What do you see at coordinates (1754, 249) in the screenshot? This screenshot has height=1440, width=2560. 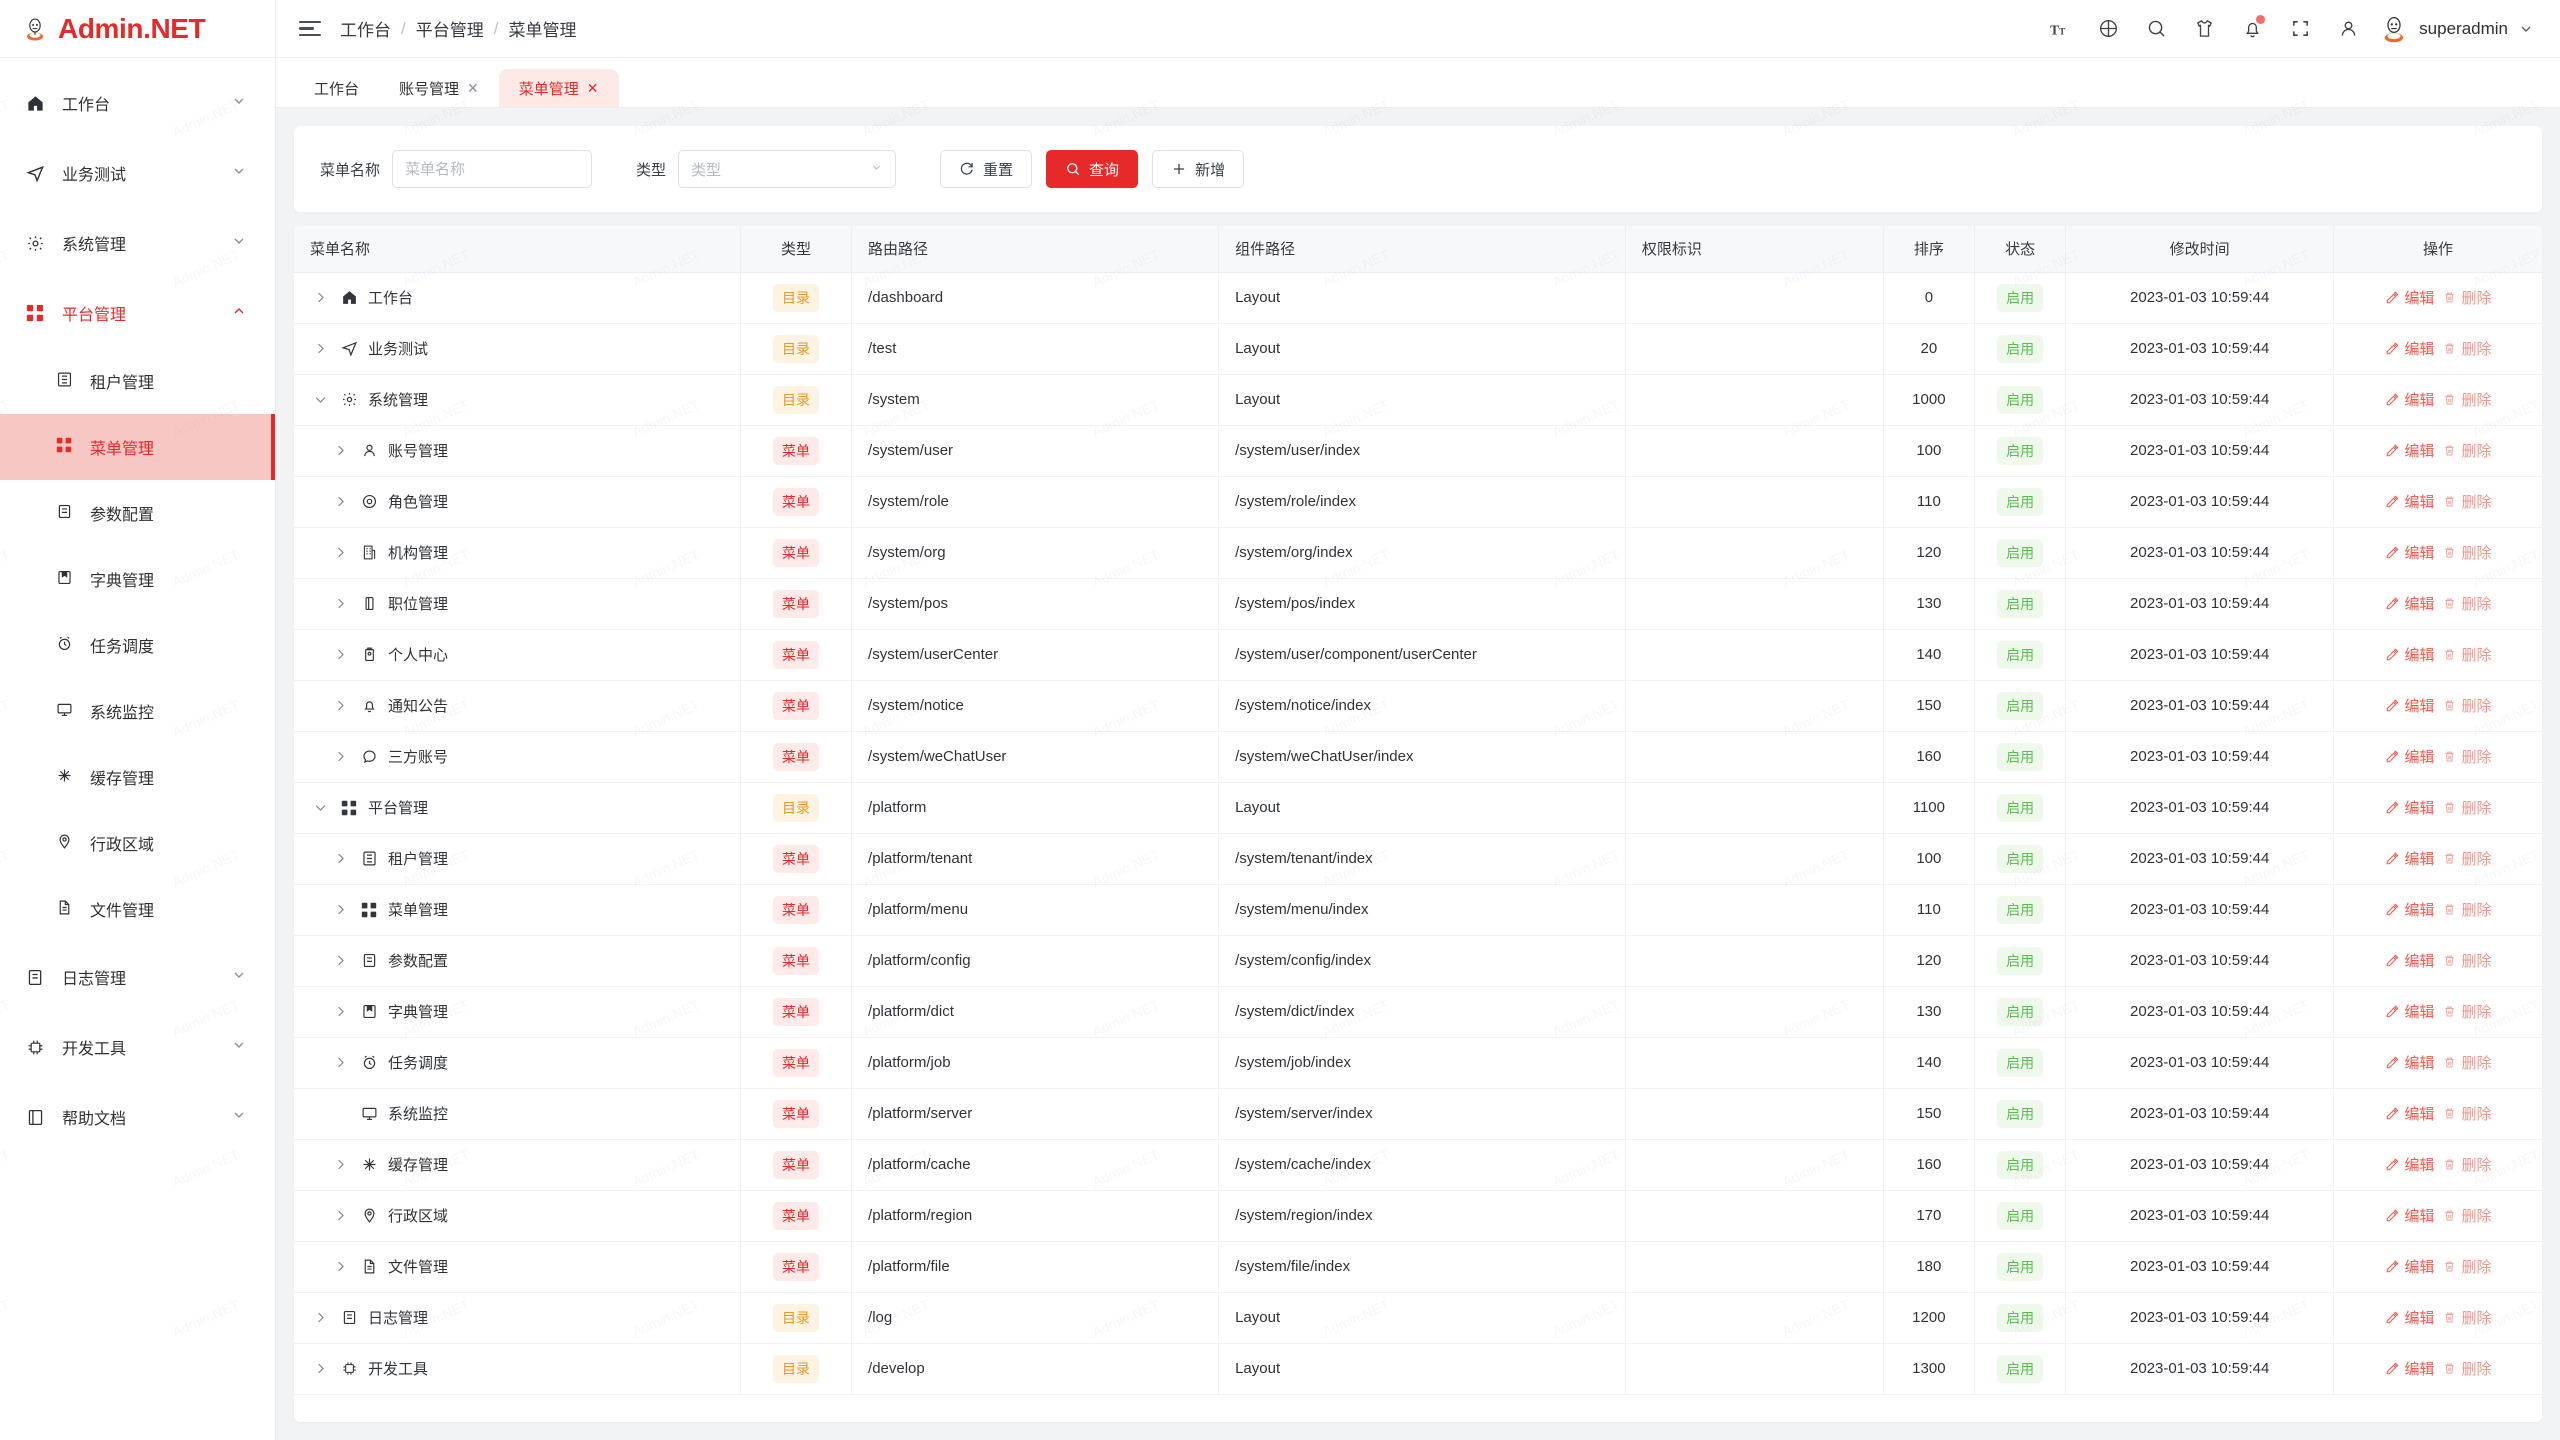 I see `column-header-permission: 权限标识` at bounding box center [1754, 249].